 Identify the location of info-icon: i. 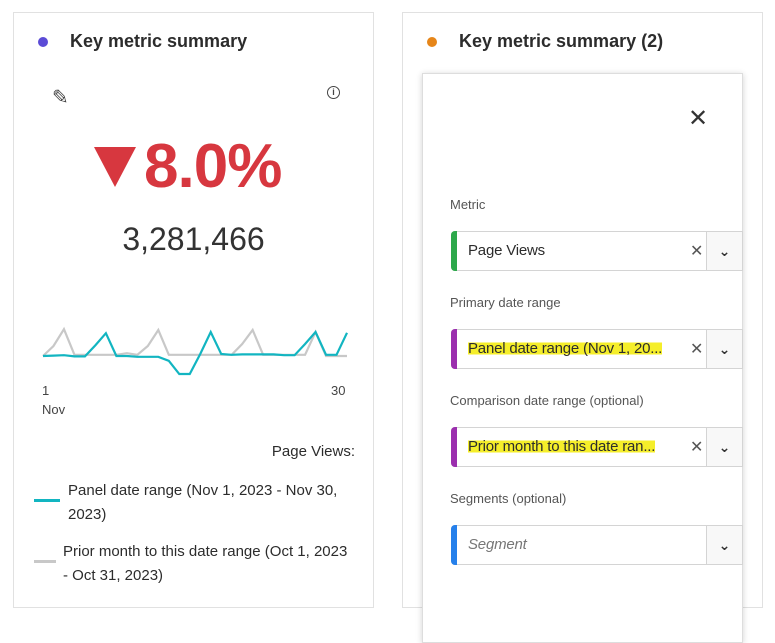
(333, 92).